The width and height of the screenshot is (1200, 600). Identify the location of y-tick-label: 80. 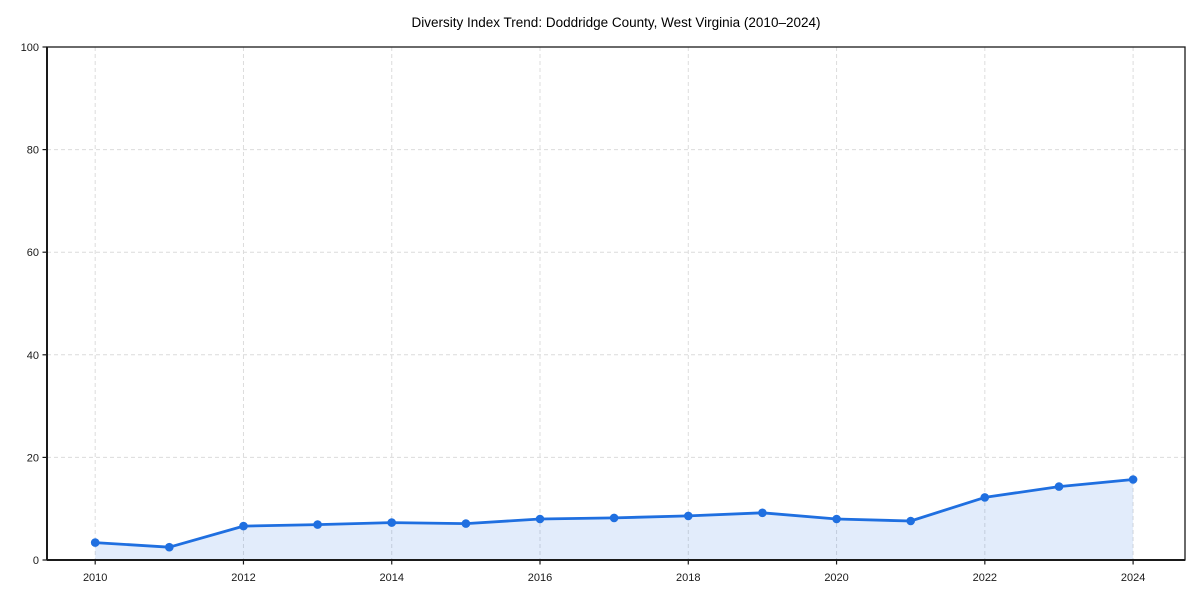
(33, 151).